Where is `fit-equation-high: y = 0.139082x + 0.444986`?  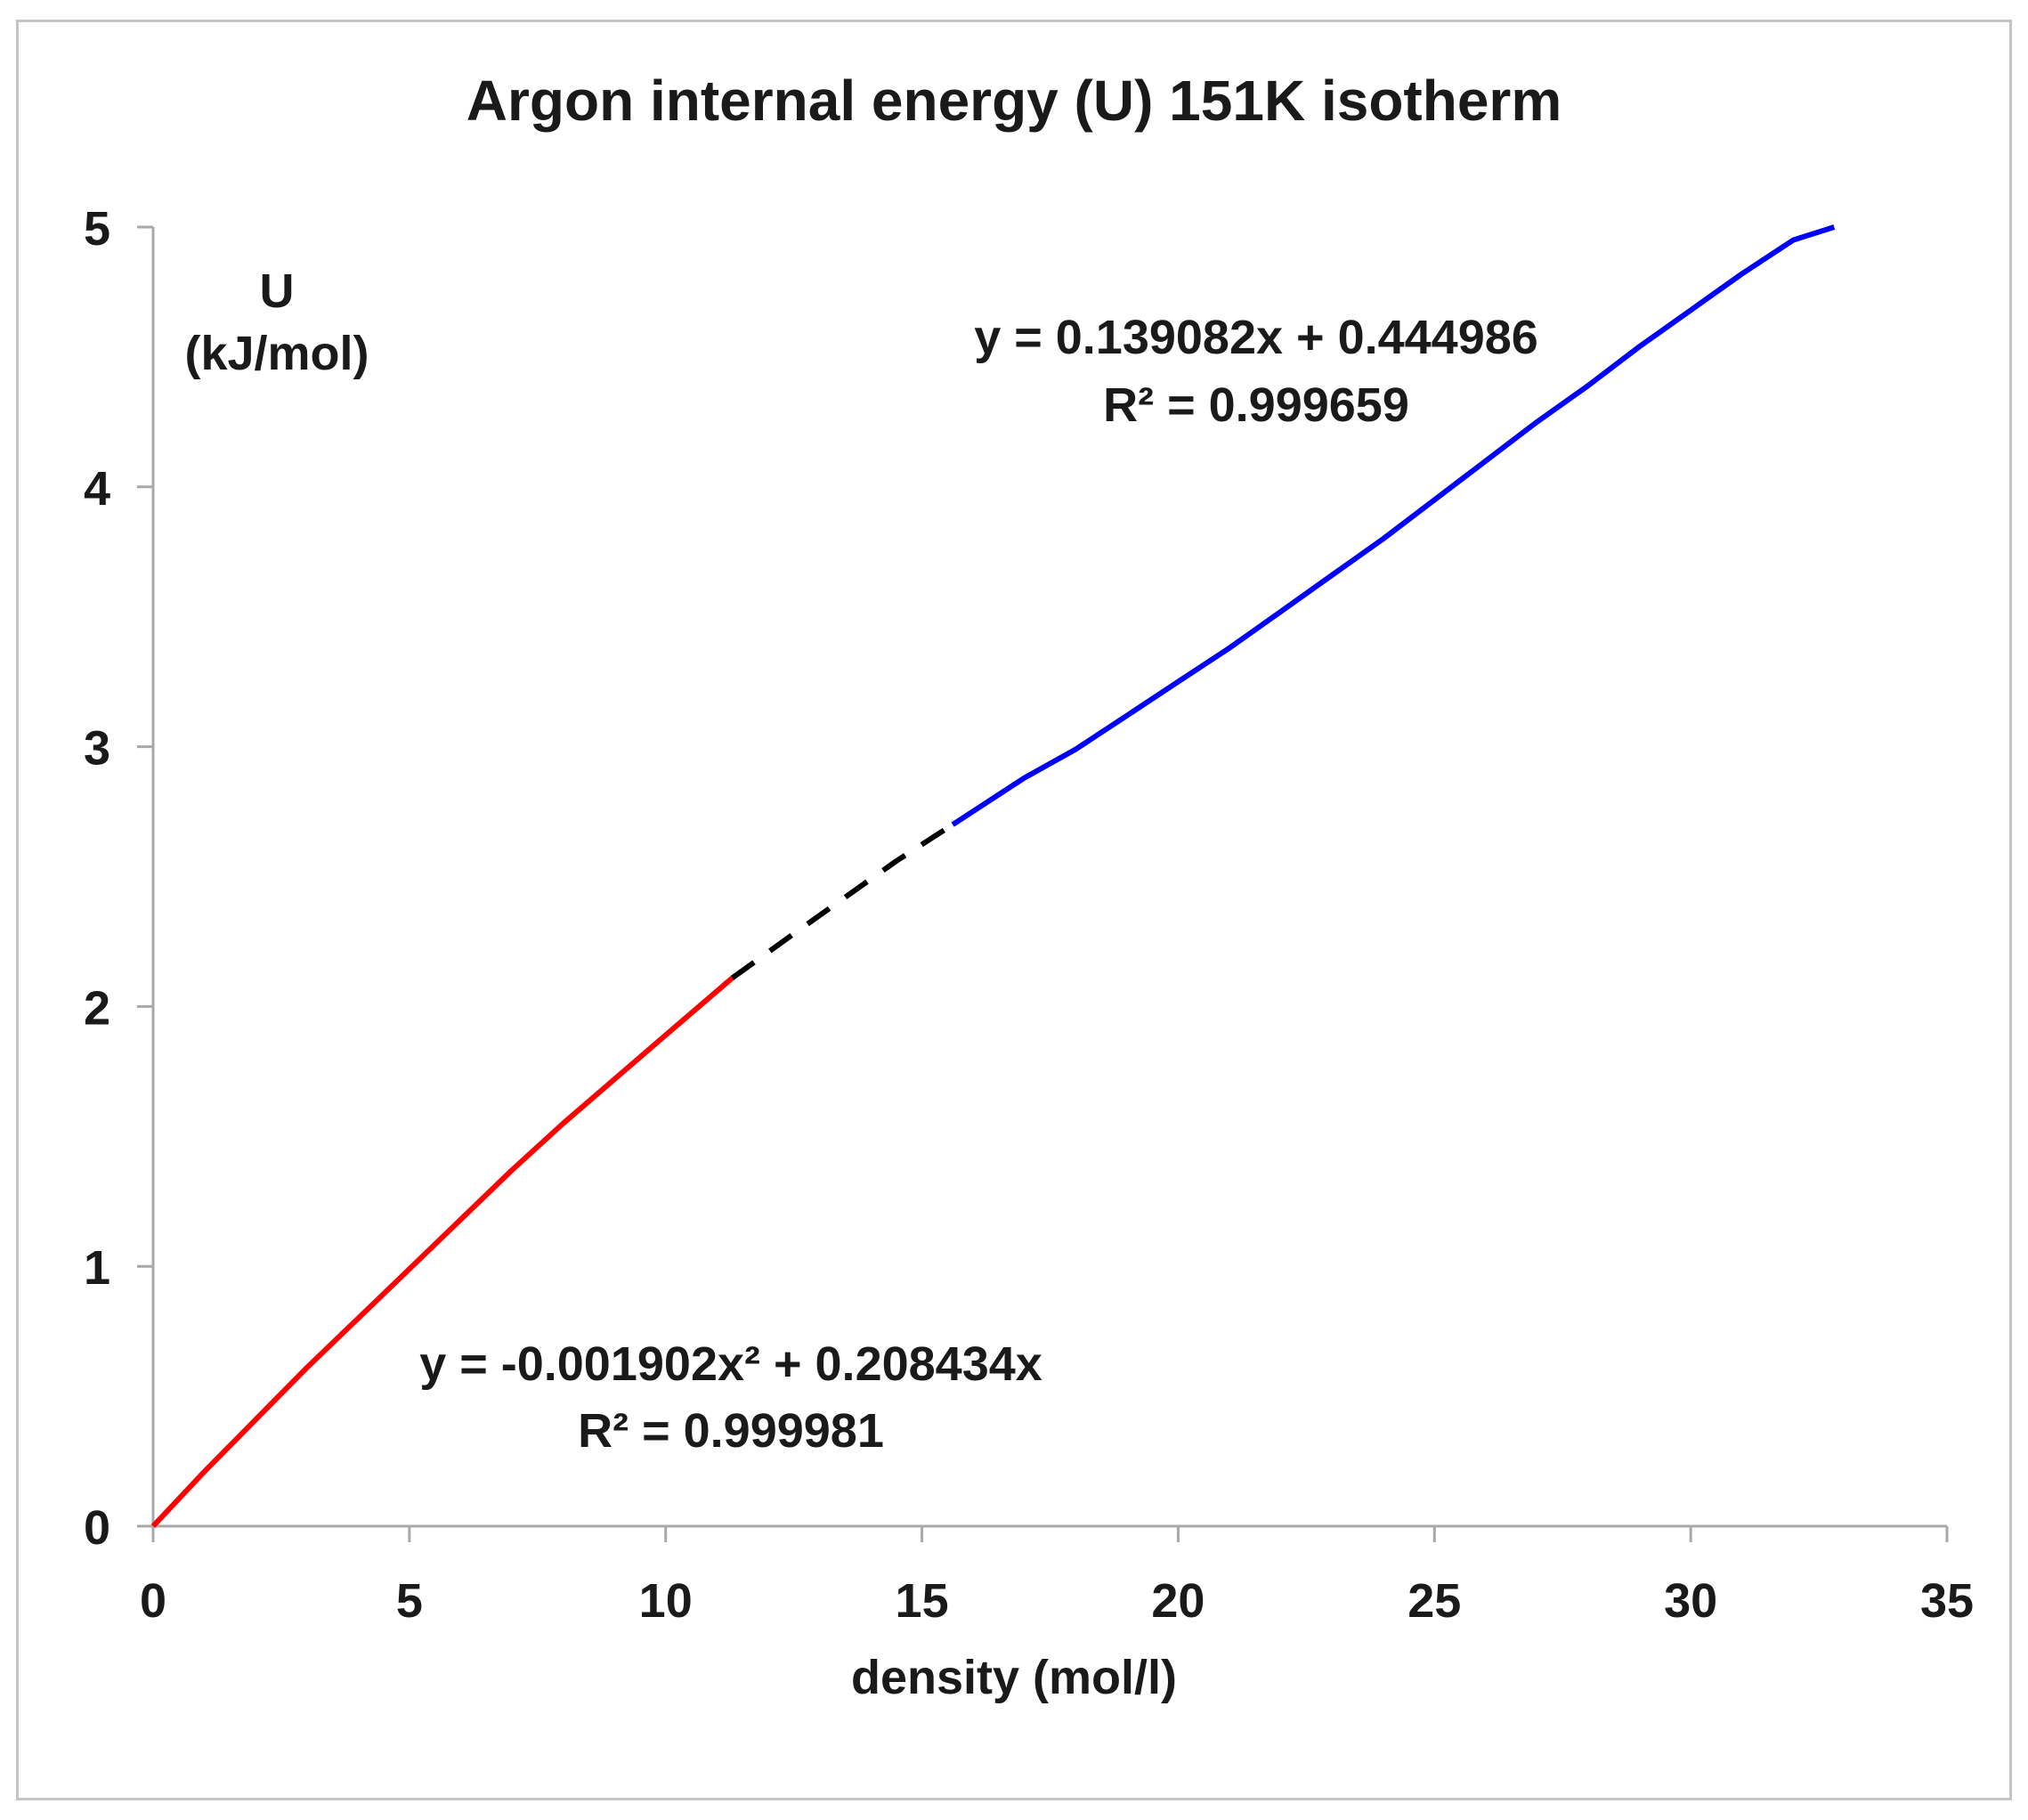
fit-equation-high: y = 0.139082x + 0.444986 is located at coordinates (1256, 337).